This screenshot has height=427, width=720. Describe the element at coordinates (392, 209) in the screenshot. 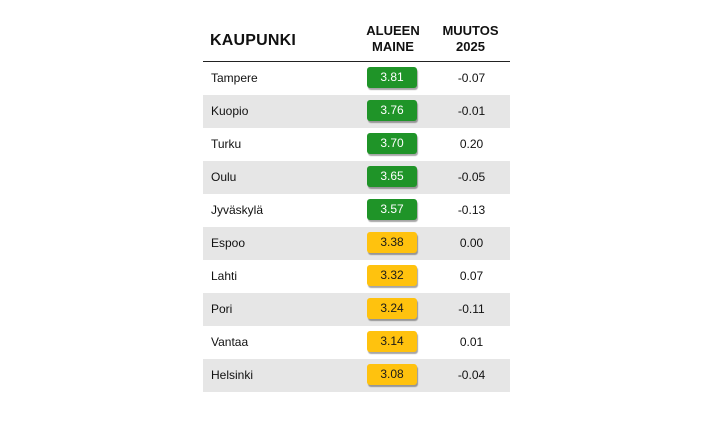

I see `score-badge: 3.57` at that location.